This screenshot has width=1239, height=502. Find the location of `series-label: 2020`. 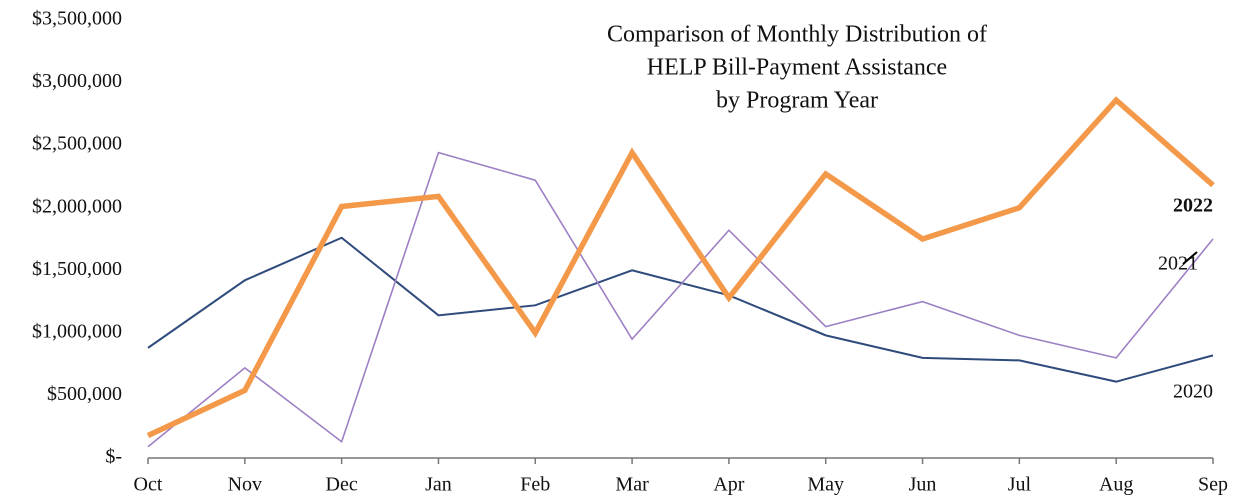

series-label: 2020 is located at coordinates (1193, 392).